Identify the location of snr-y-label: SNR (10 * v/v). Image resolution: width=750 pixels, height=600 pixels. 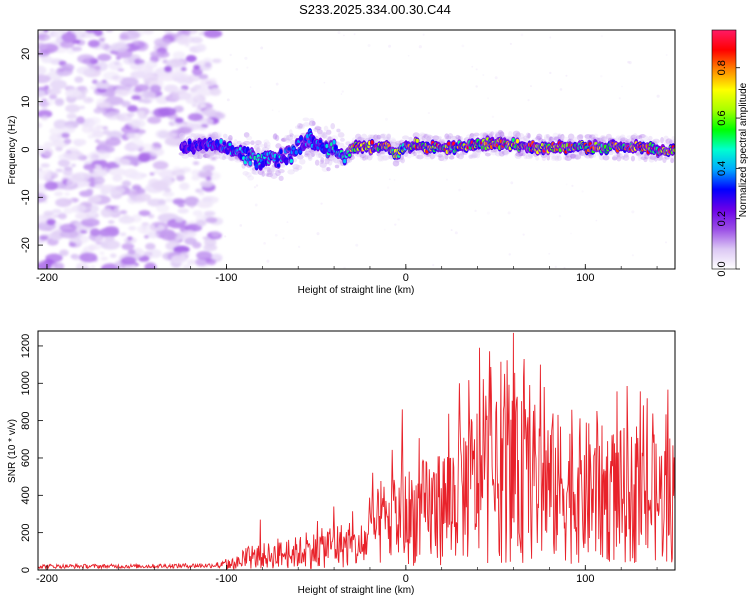
(12, 451).